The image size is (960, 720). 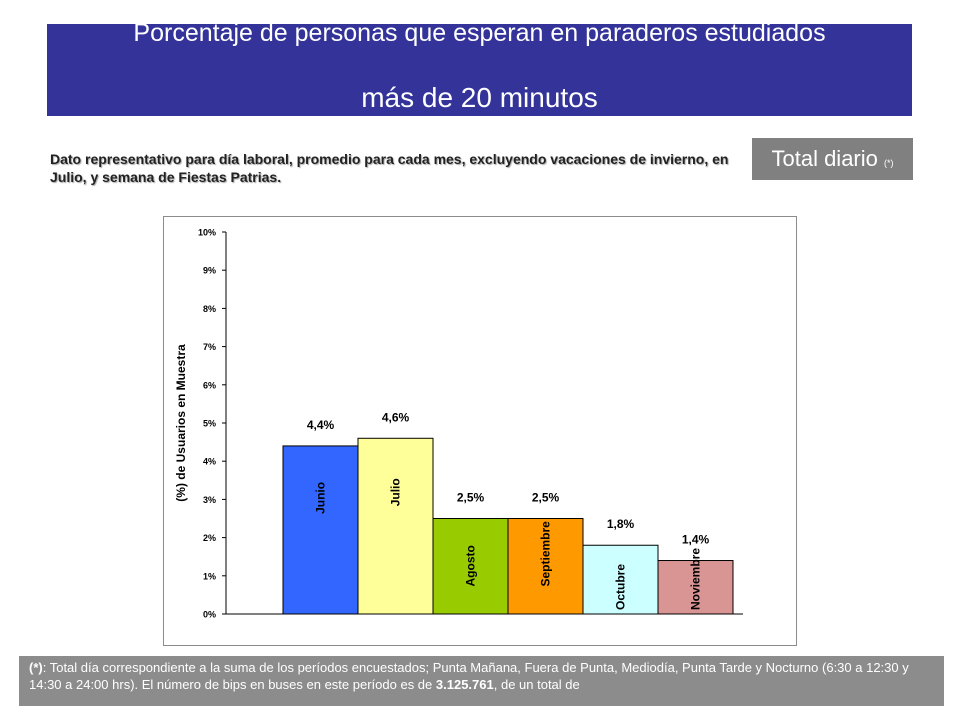 I want to click on category-label: Julio, so click(x=396, y=492).